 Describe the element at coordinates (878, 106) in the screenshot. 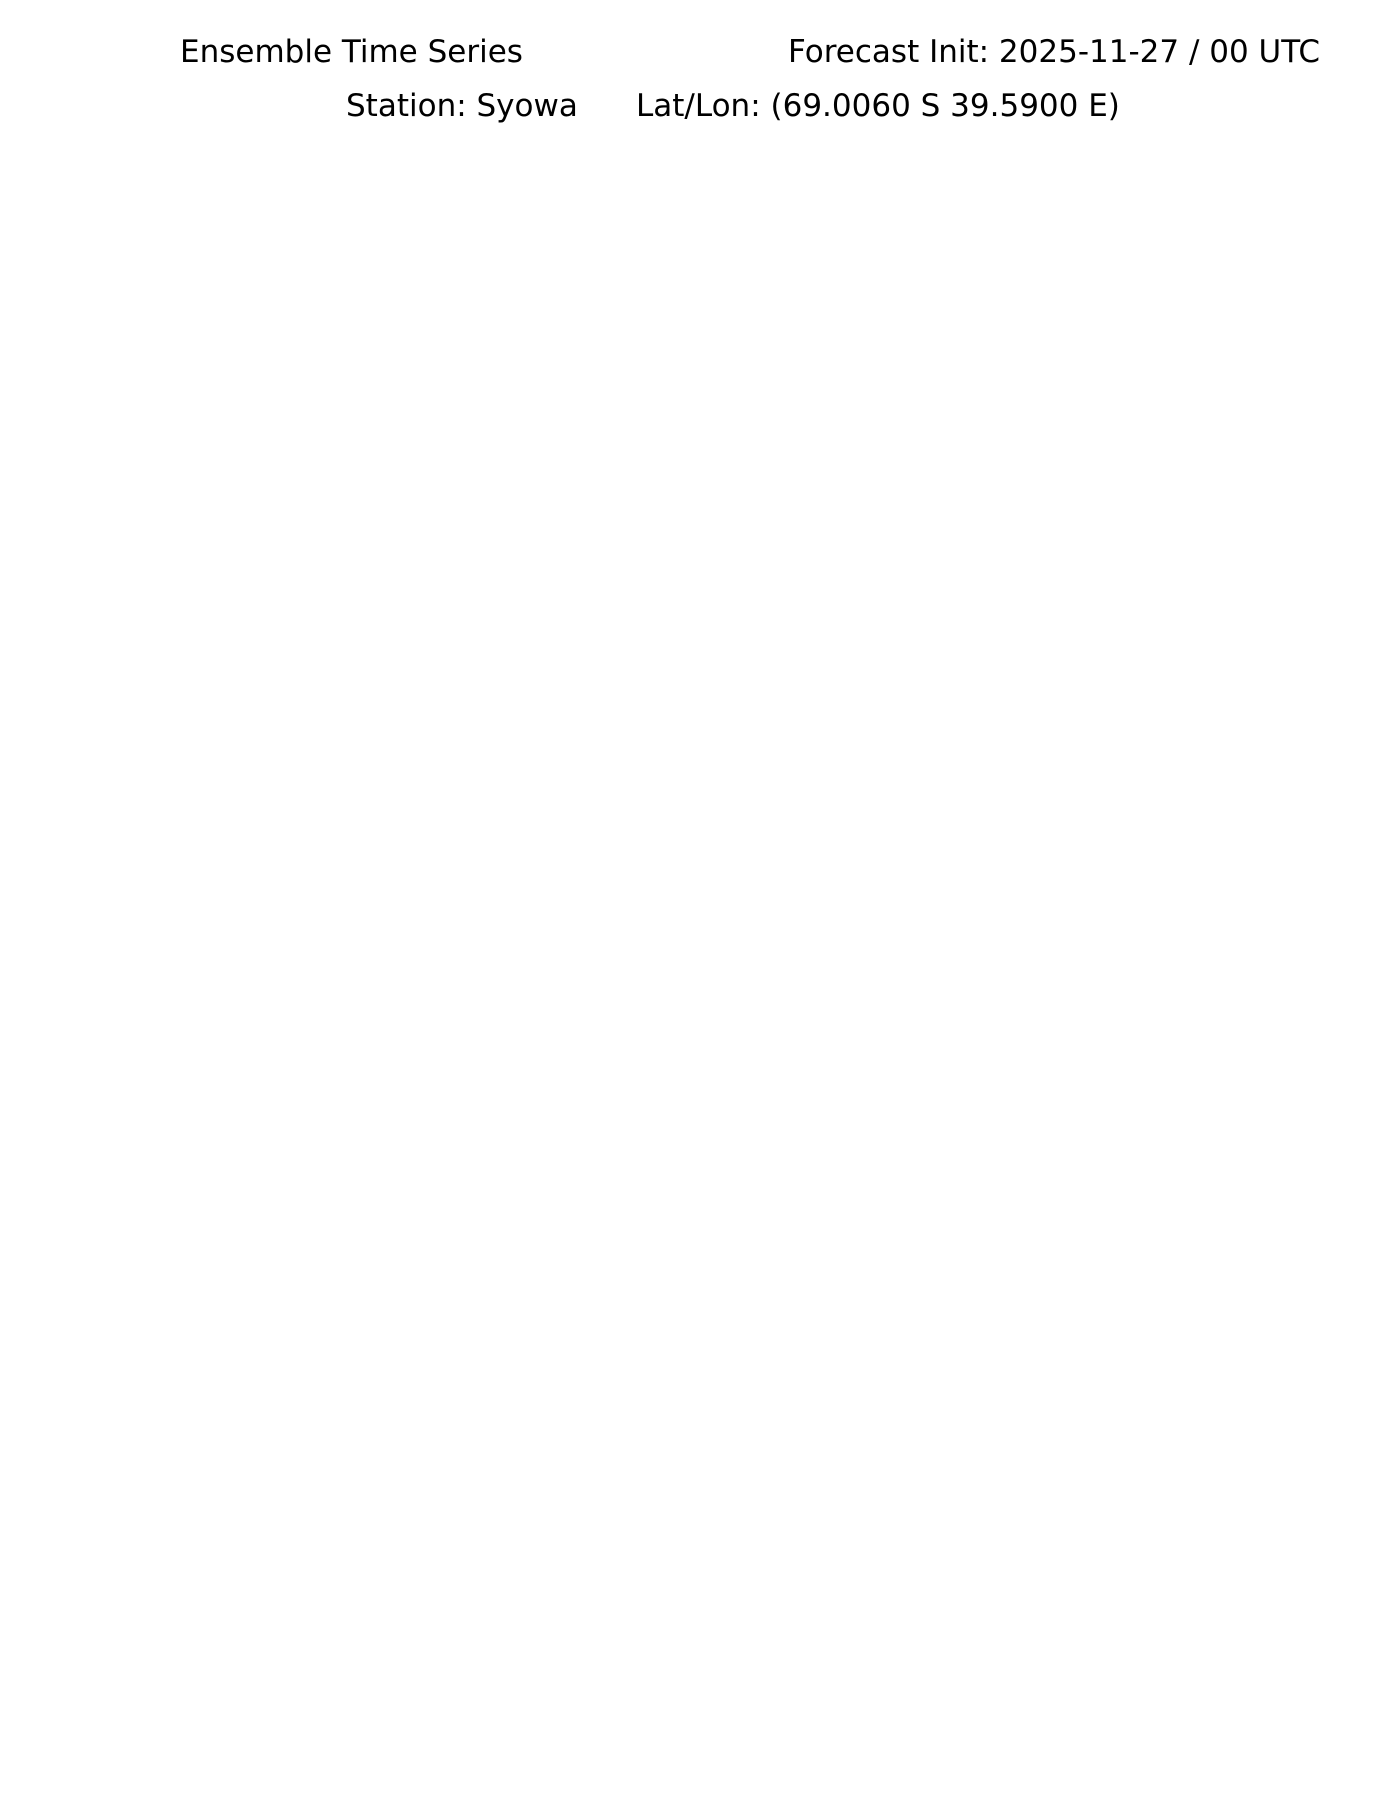

I see `latlon-label: Lat/Lon: (69.0060 S 39.5900 E)` at that location.